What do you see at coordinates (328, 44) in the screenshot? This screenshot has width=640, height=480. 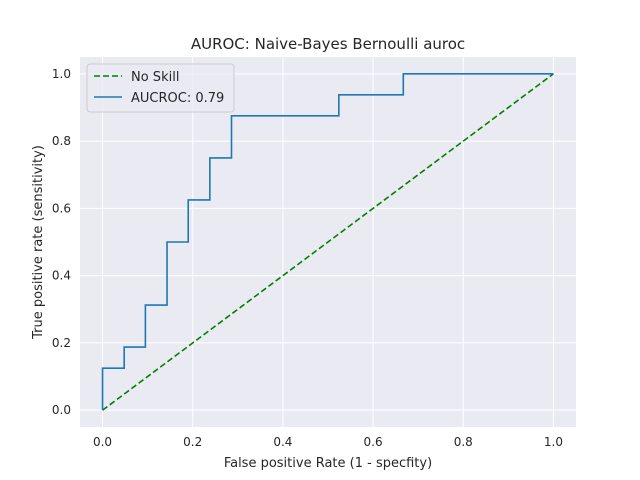 I see `chart-title: AUROC: Naive-Bayes Bernoulli auroc` at bounding box center [328, 44].